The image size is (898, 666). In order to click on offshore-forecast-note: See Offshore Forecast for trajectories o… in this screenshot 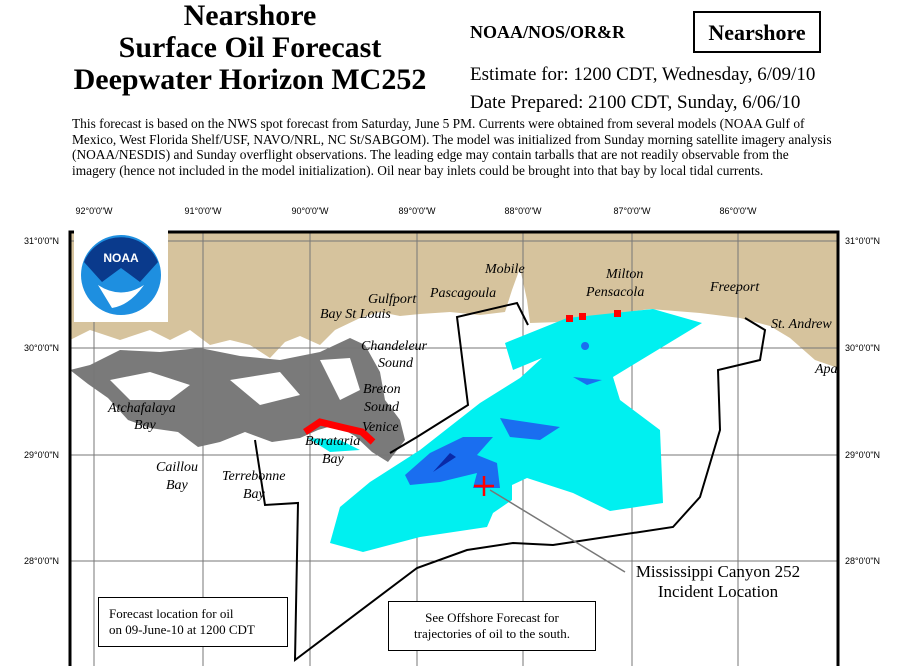, I will do `click(492, 626)`.